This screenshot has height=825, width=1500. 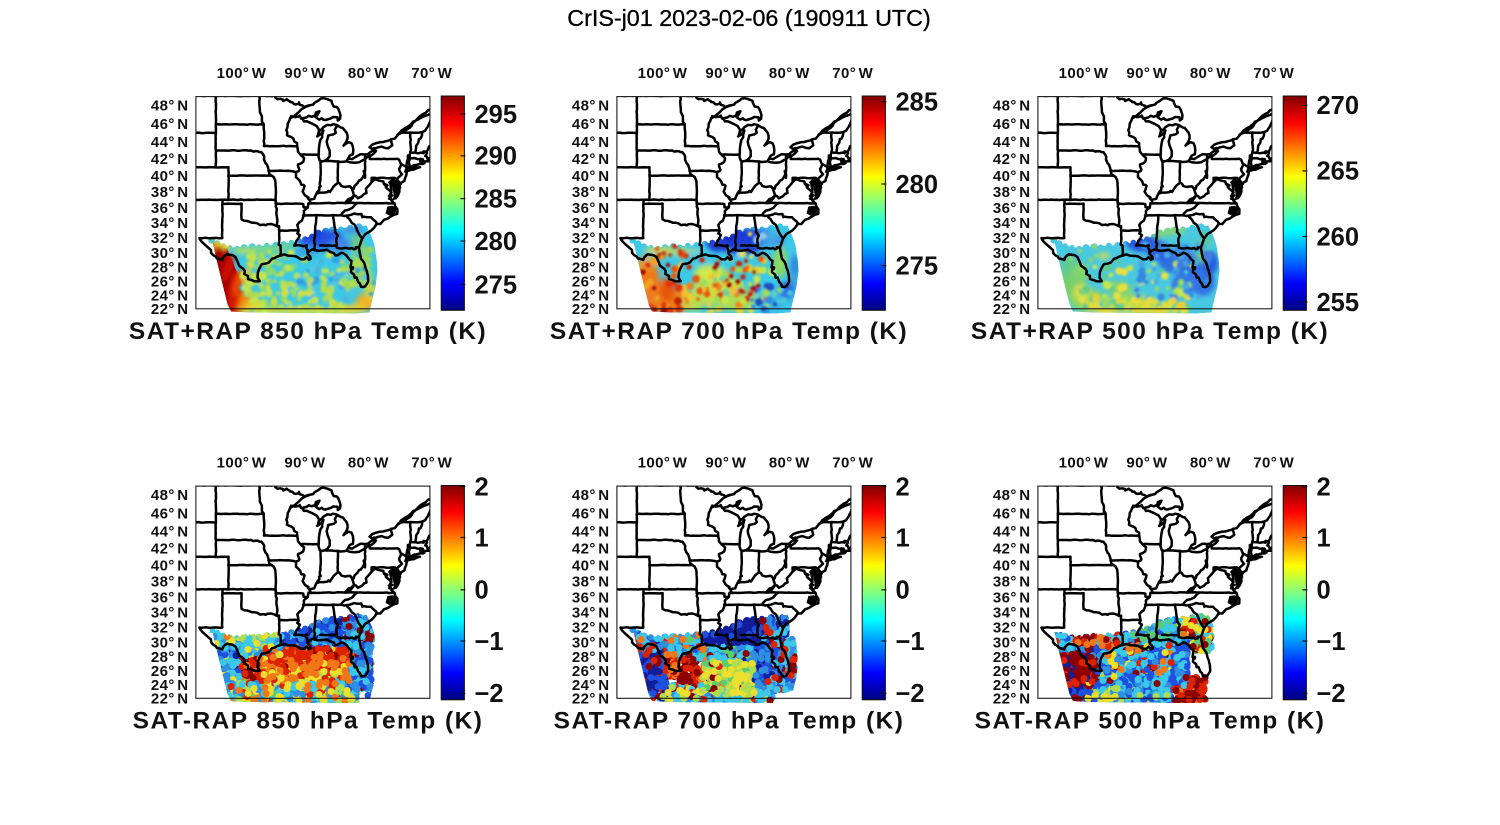 I want to click on svg-text: SAT+RAP 500 hPa Temp (K), so click(x=1150, y=331).